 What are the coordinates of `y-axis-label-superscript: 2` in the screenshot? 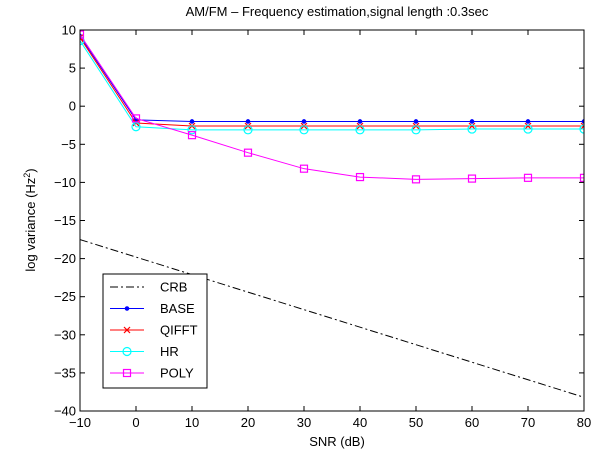 It's located at (27, 175).